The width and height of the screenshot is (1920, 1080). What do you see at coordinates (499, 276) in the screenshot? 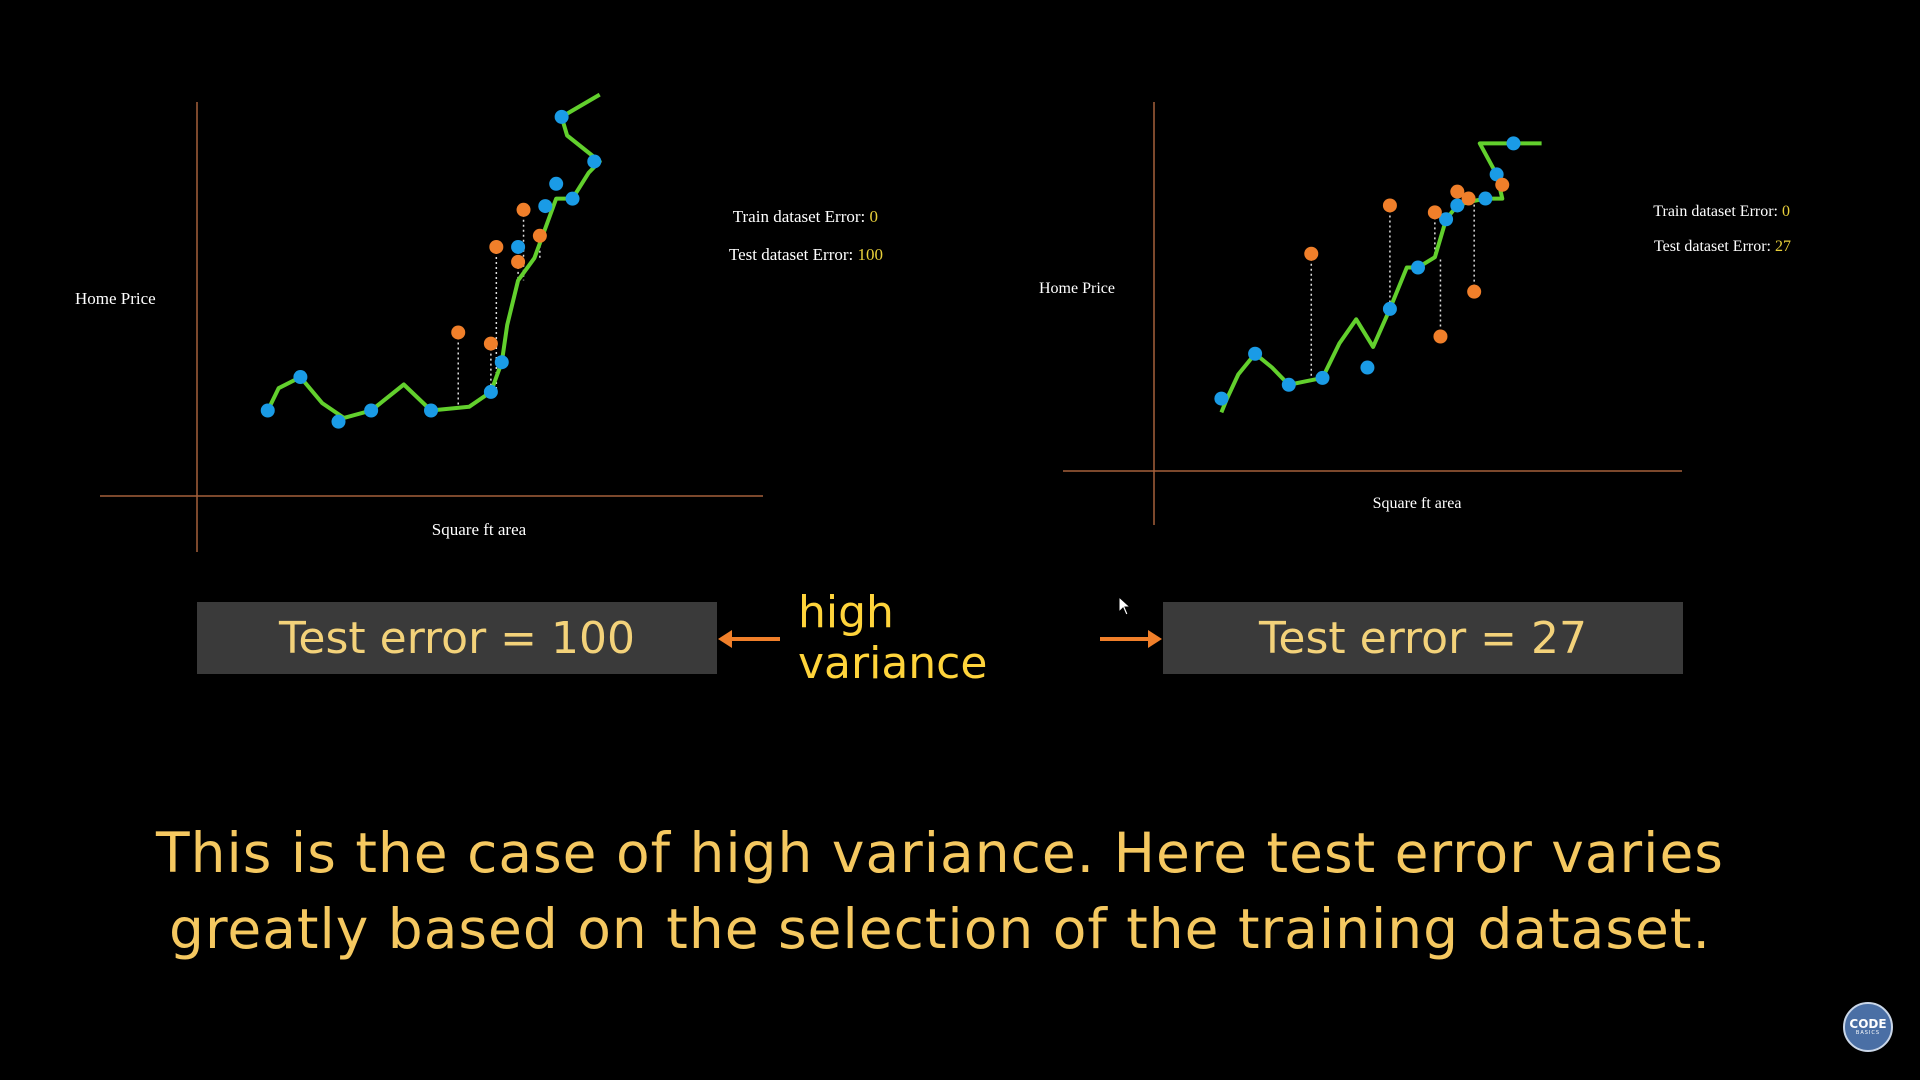
I see `left-test-points` at bounding box center [499, 276].